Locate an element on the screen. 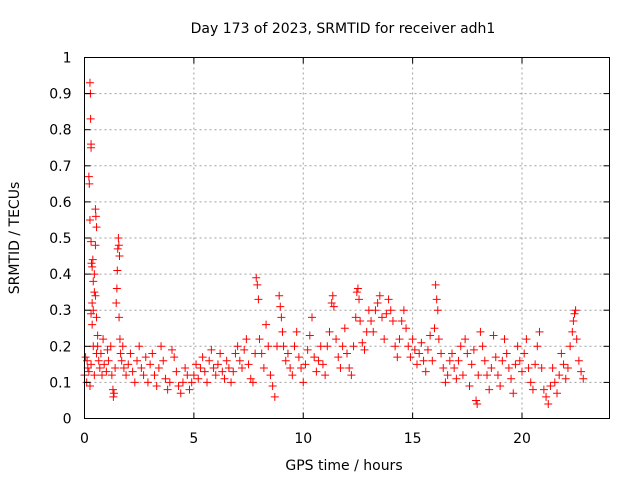 This screenshot has width=640, height=480. y-tick-label: 0.8 is located at coordinates (60, 131).